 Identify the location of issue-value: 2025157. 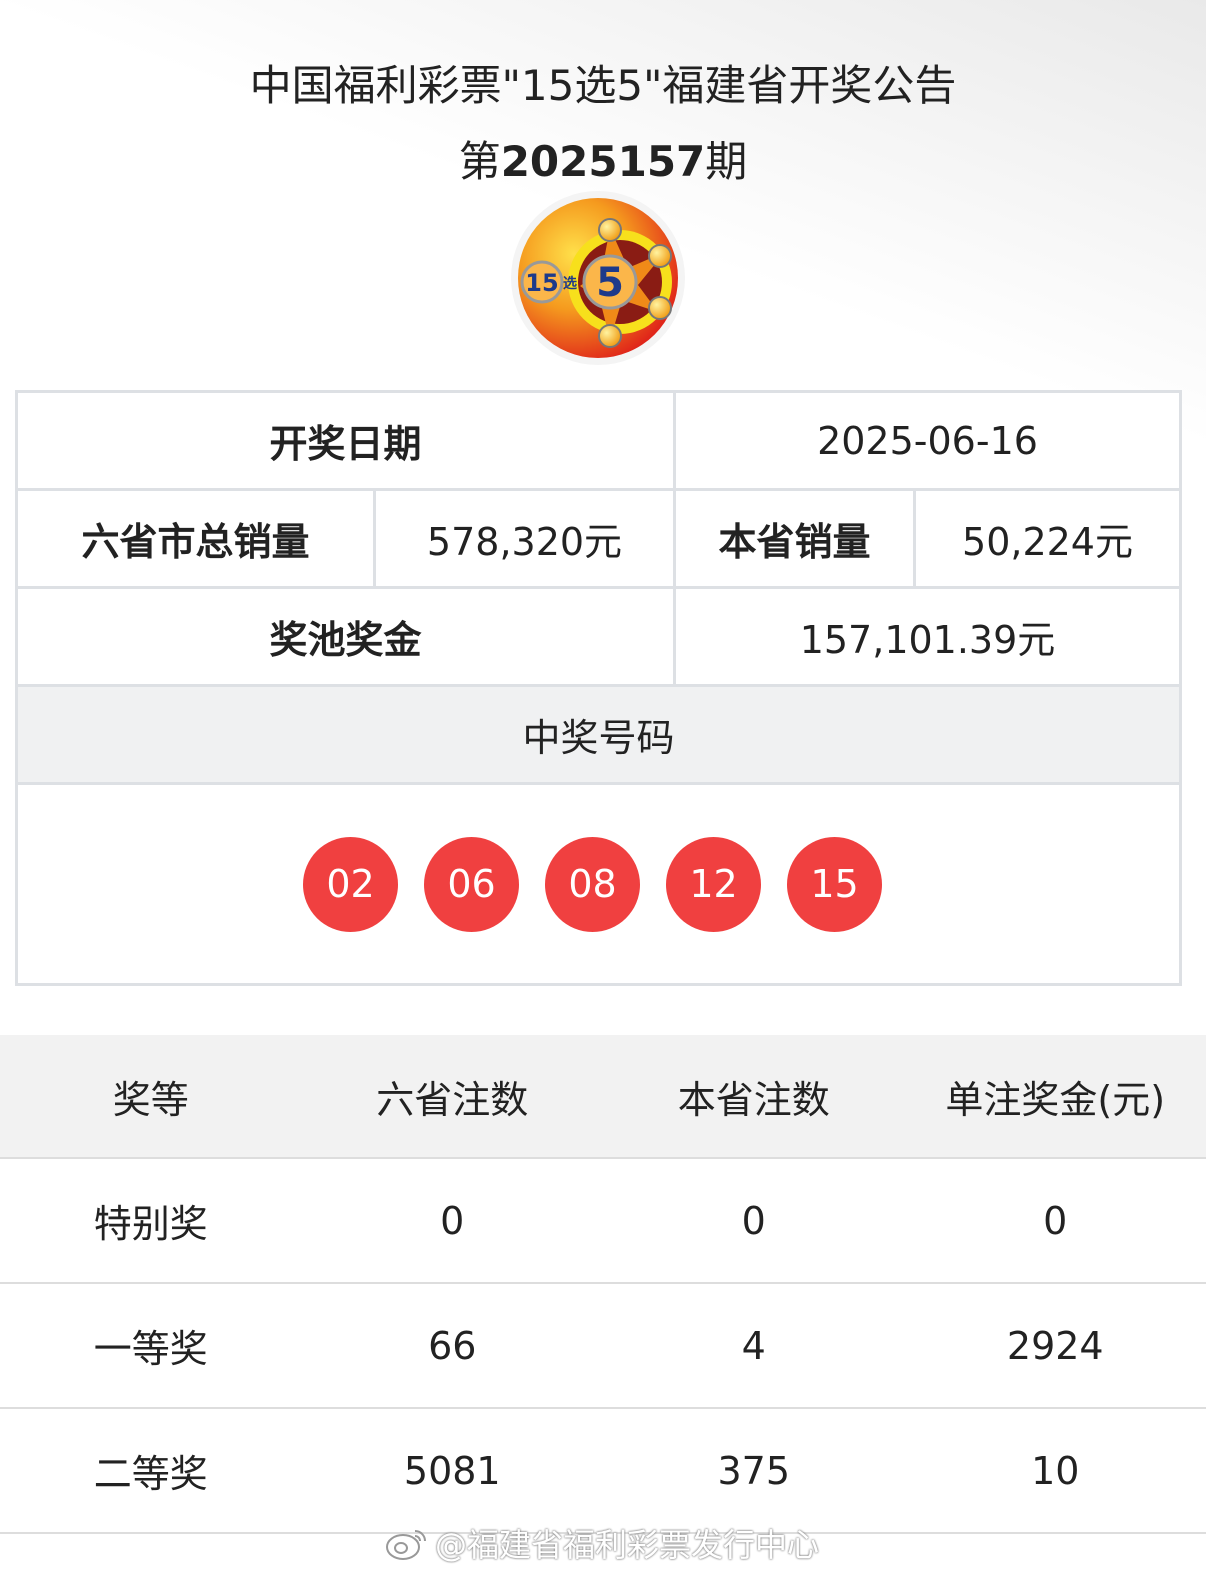
(603, 161).